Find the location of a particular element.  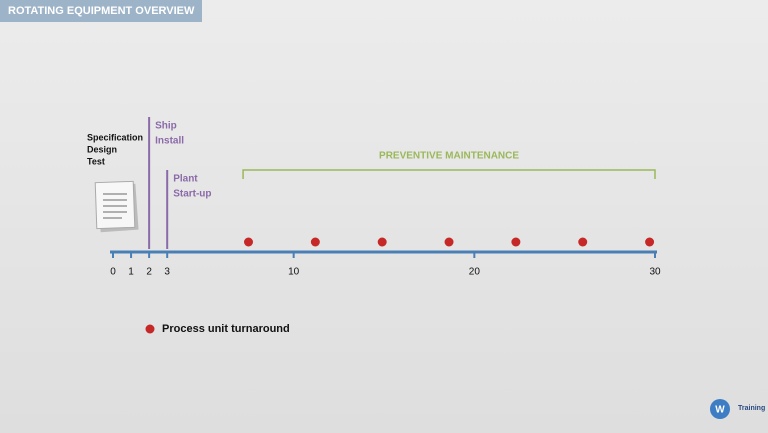

phase-label: Test is located at coordinates (96, 161).